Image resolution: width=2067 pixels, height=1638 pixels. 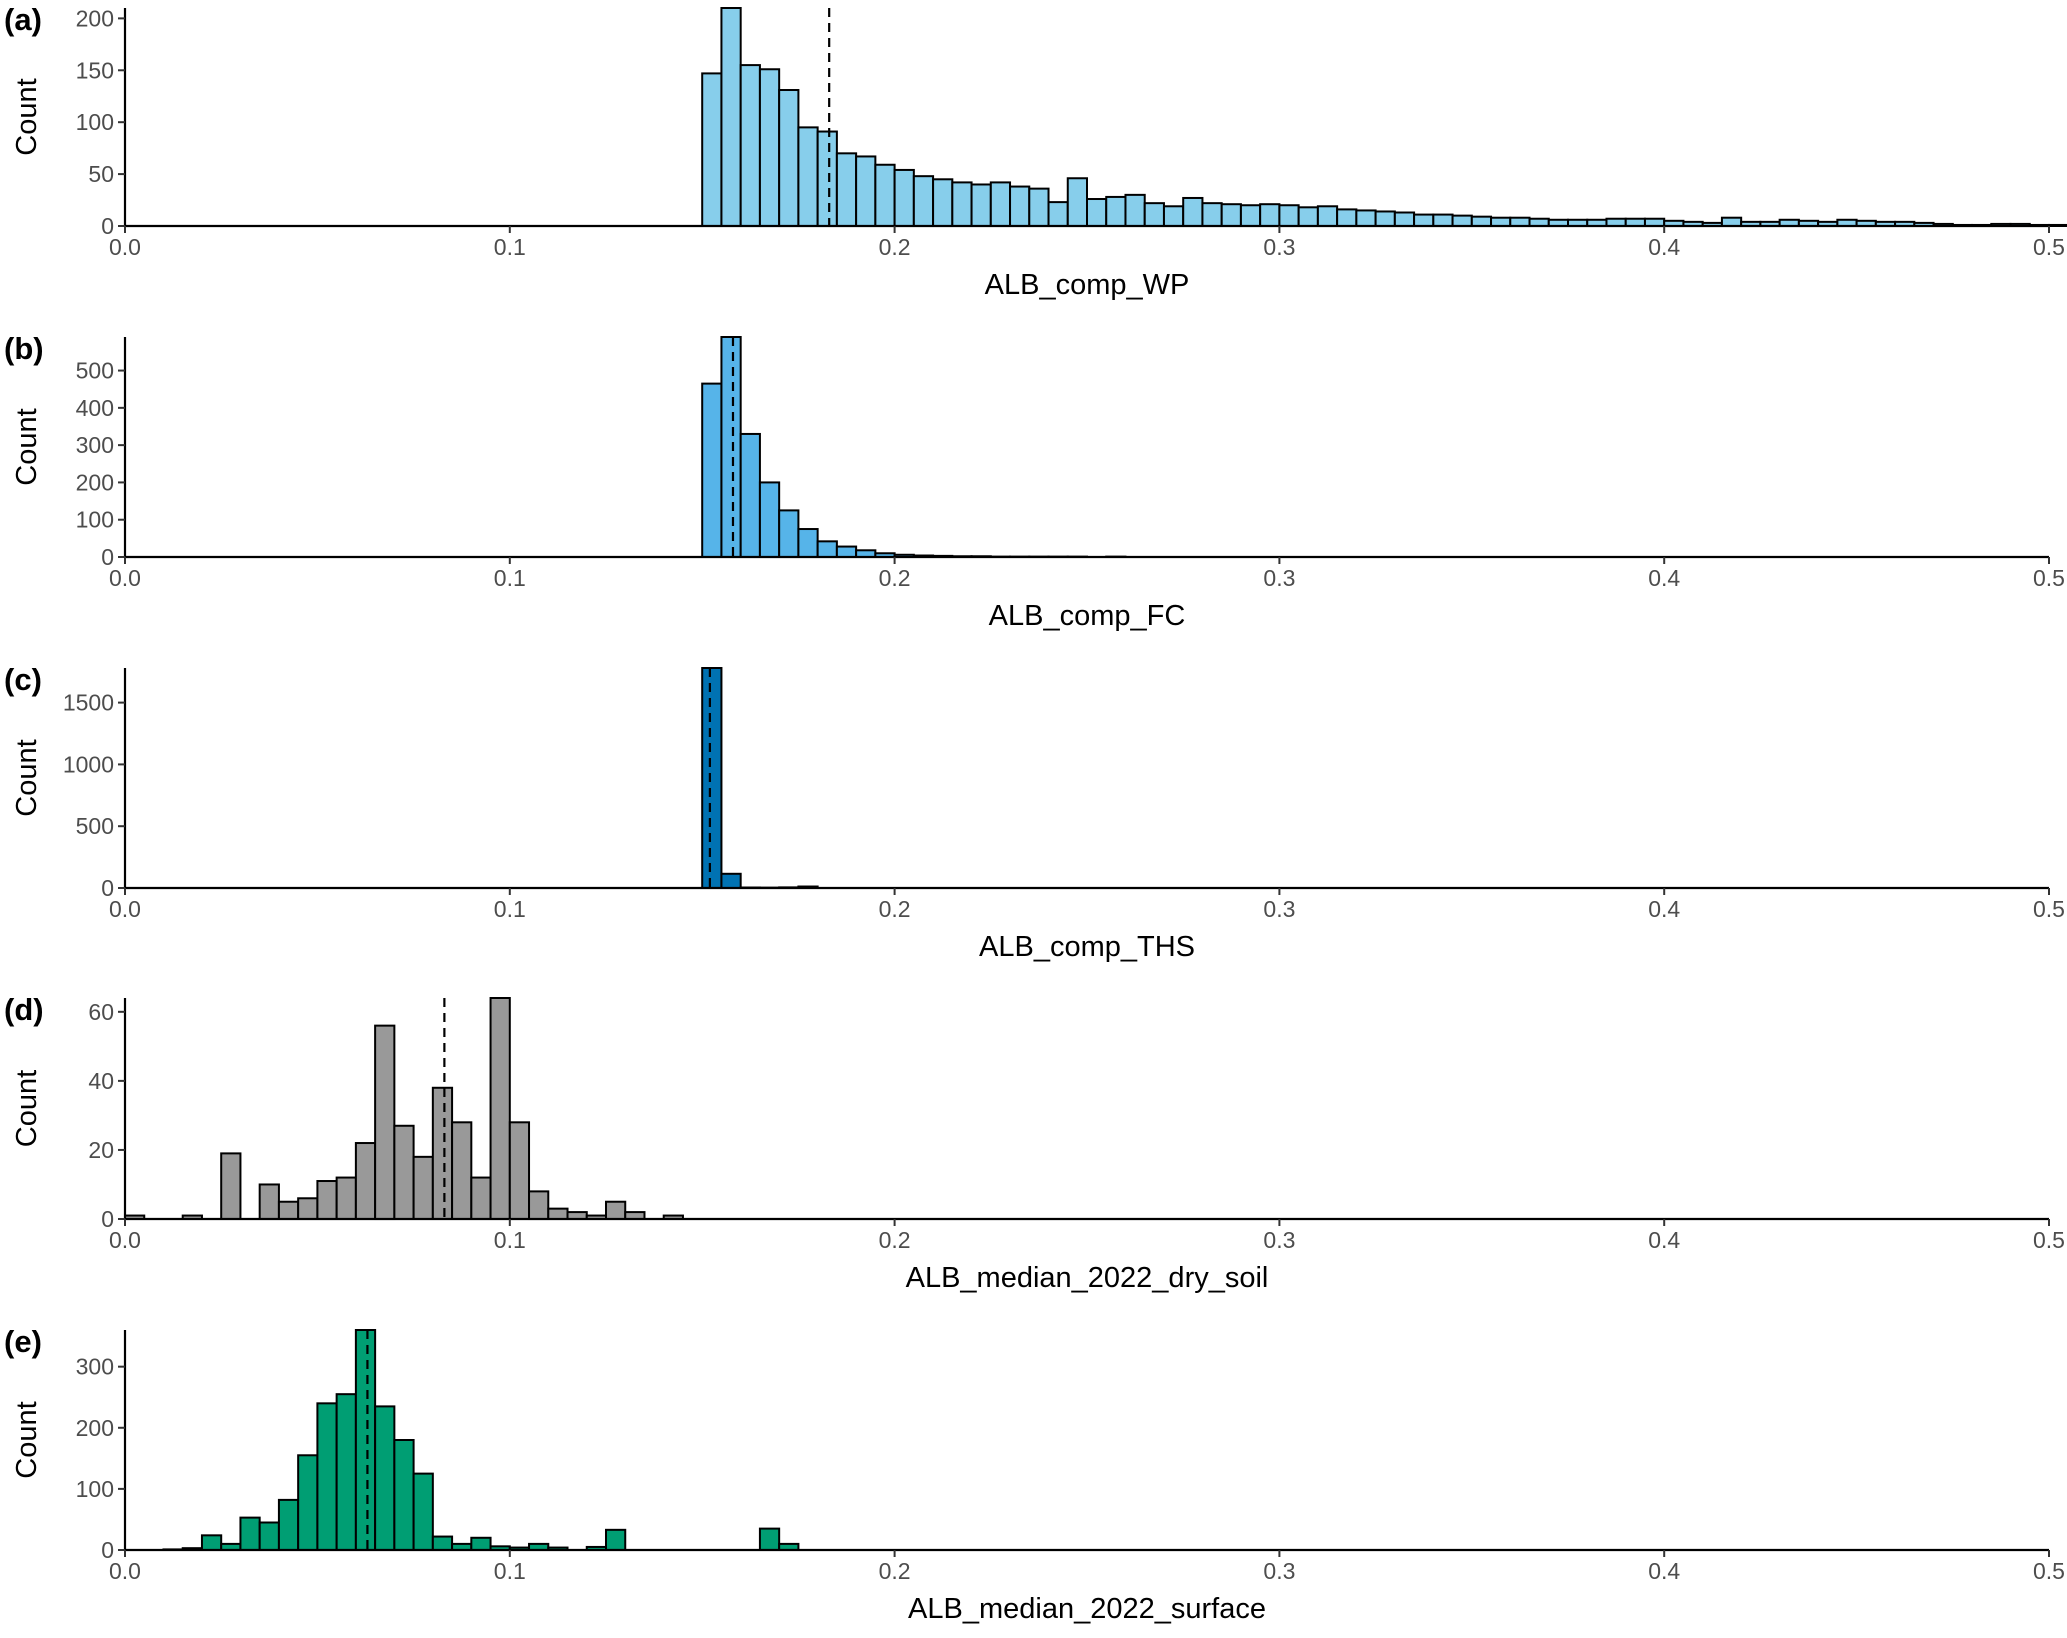 I want to click on panel-label: (b), so click(x=24, y=348).